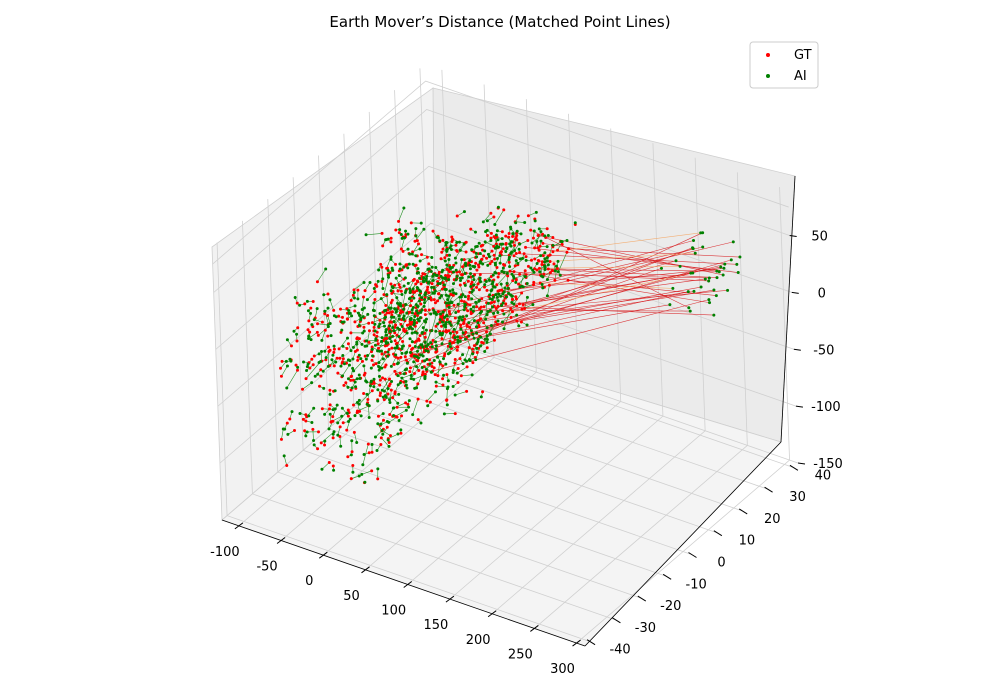  Describe the element at coordinates (772, 519) in the screenshot. I see `y-tick-label: 20` at that location.